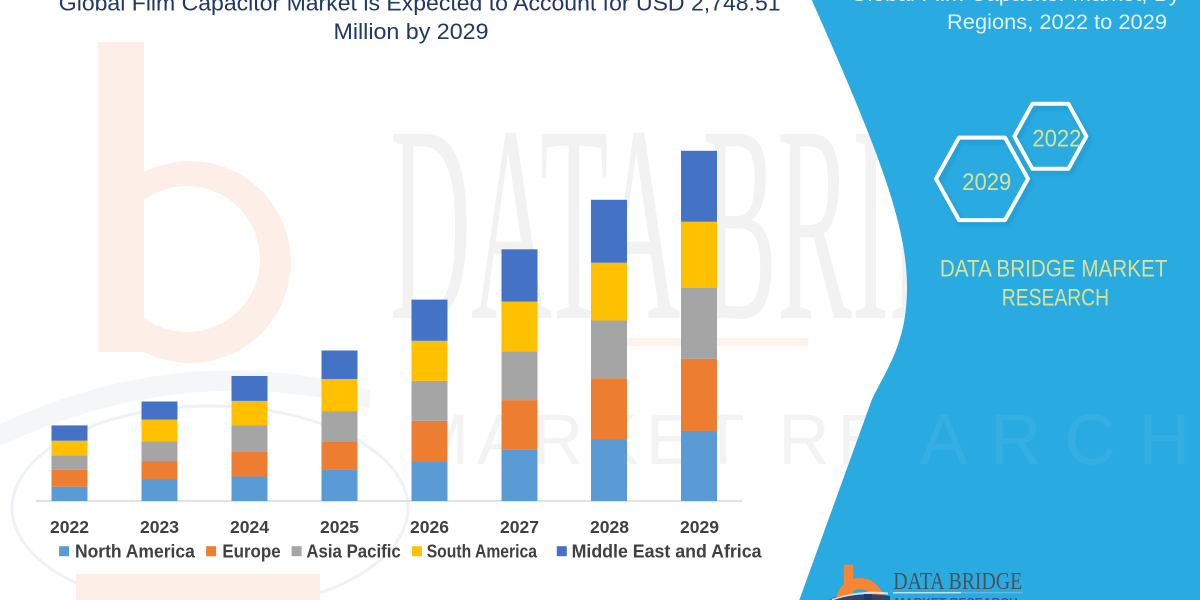 The width and height of the screenshot is (1200, 600). Describe the element at coordinates (135, 551) in the screenshot. I see `svg-text: North America` at that location.